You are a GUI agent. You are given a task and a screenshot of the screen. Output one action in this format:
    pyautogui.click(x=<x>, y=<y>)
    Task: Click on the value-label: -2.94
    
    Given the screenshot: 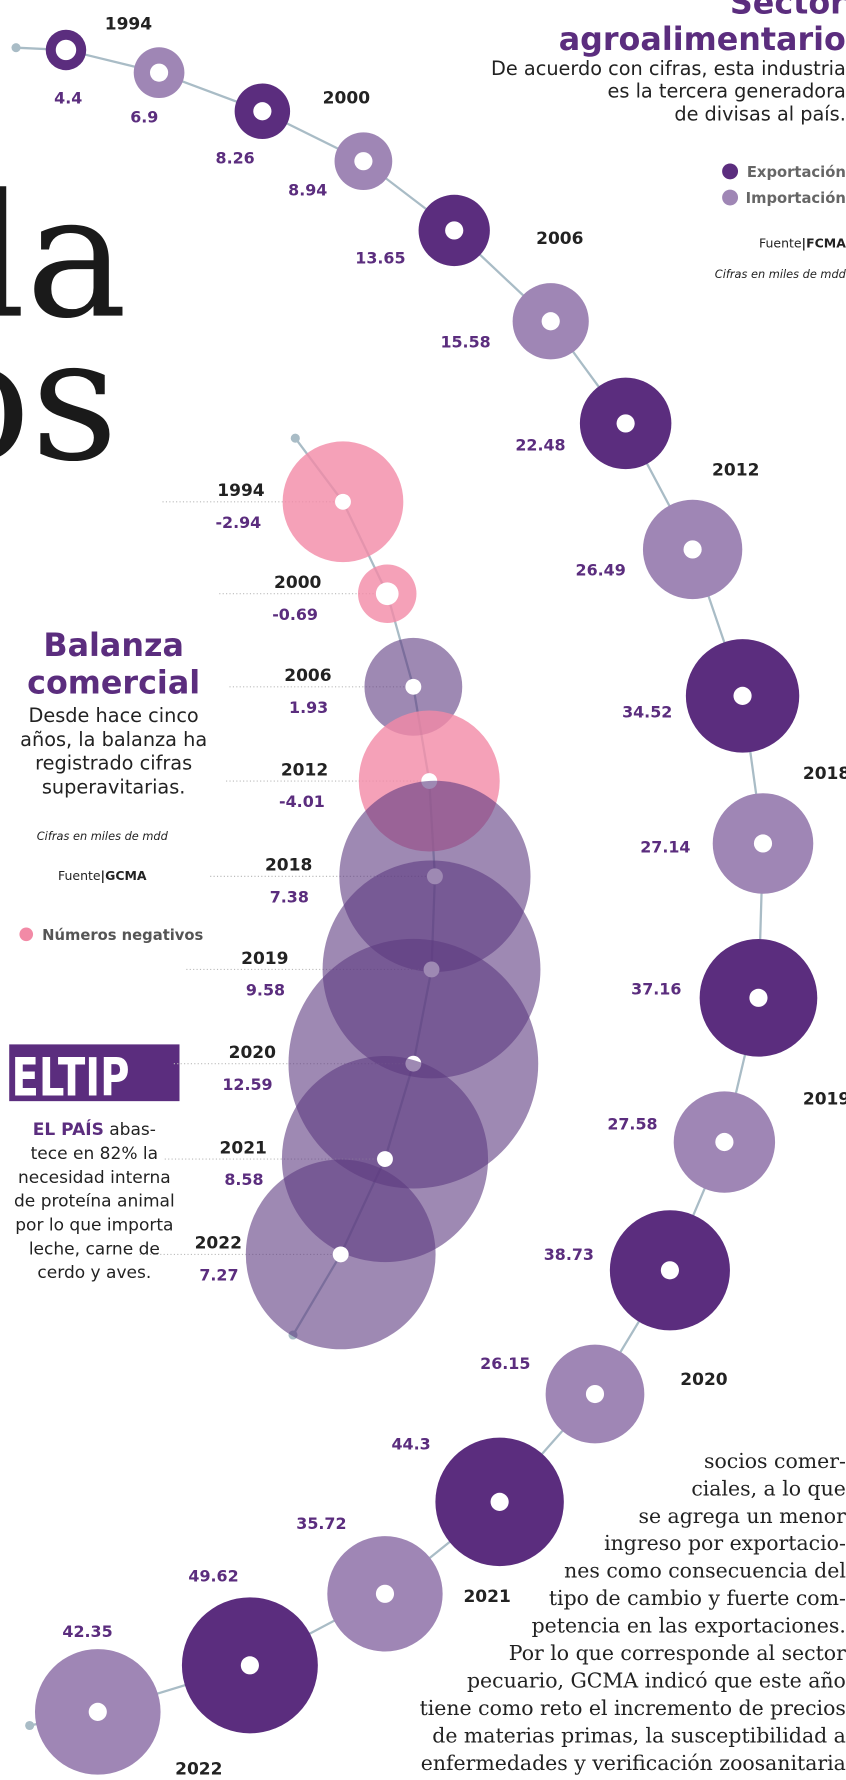 What is the action you would take?
    pyautogui.click(x=238, y=522)
    